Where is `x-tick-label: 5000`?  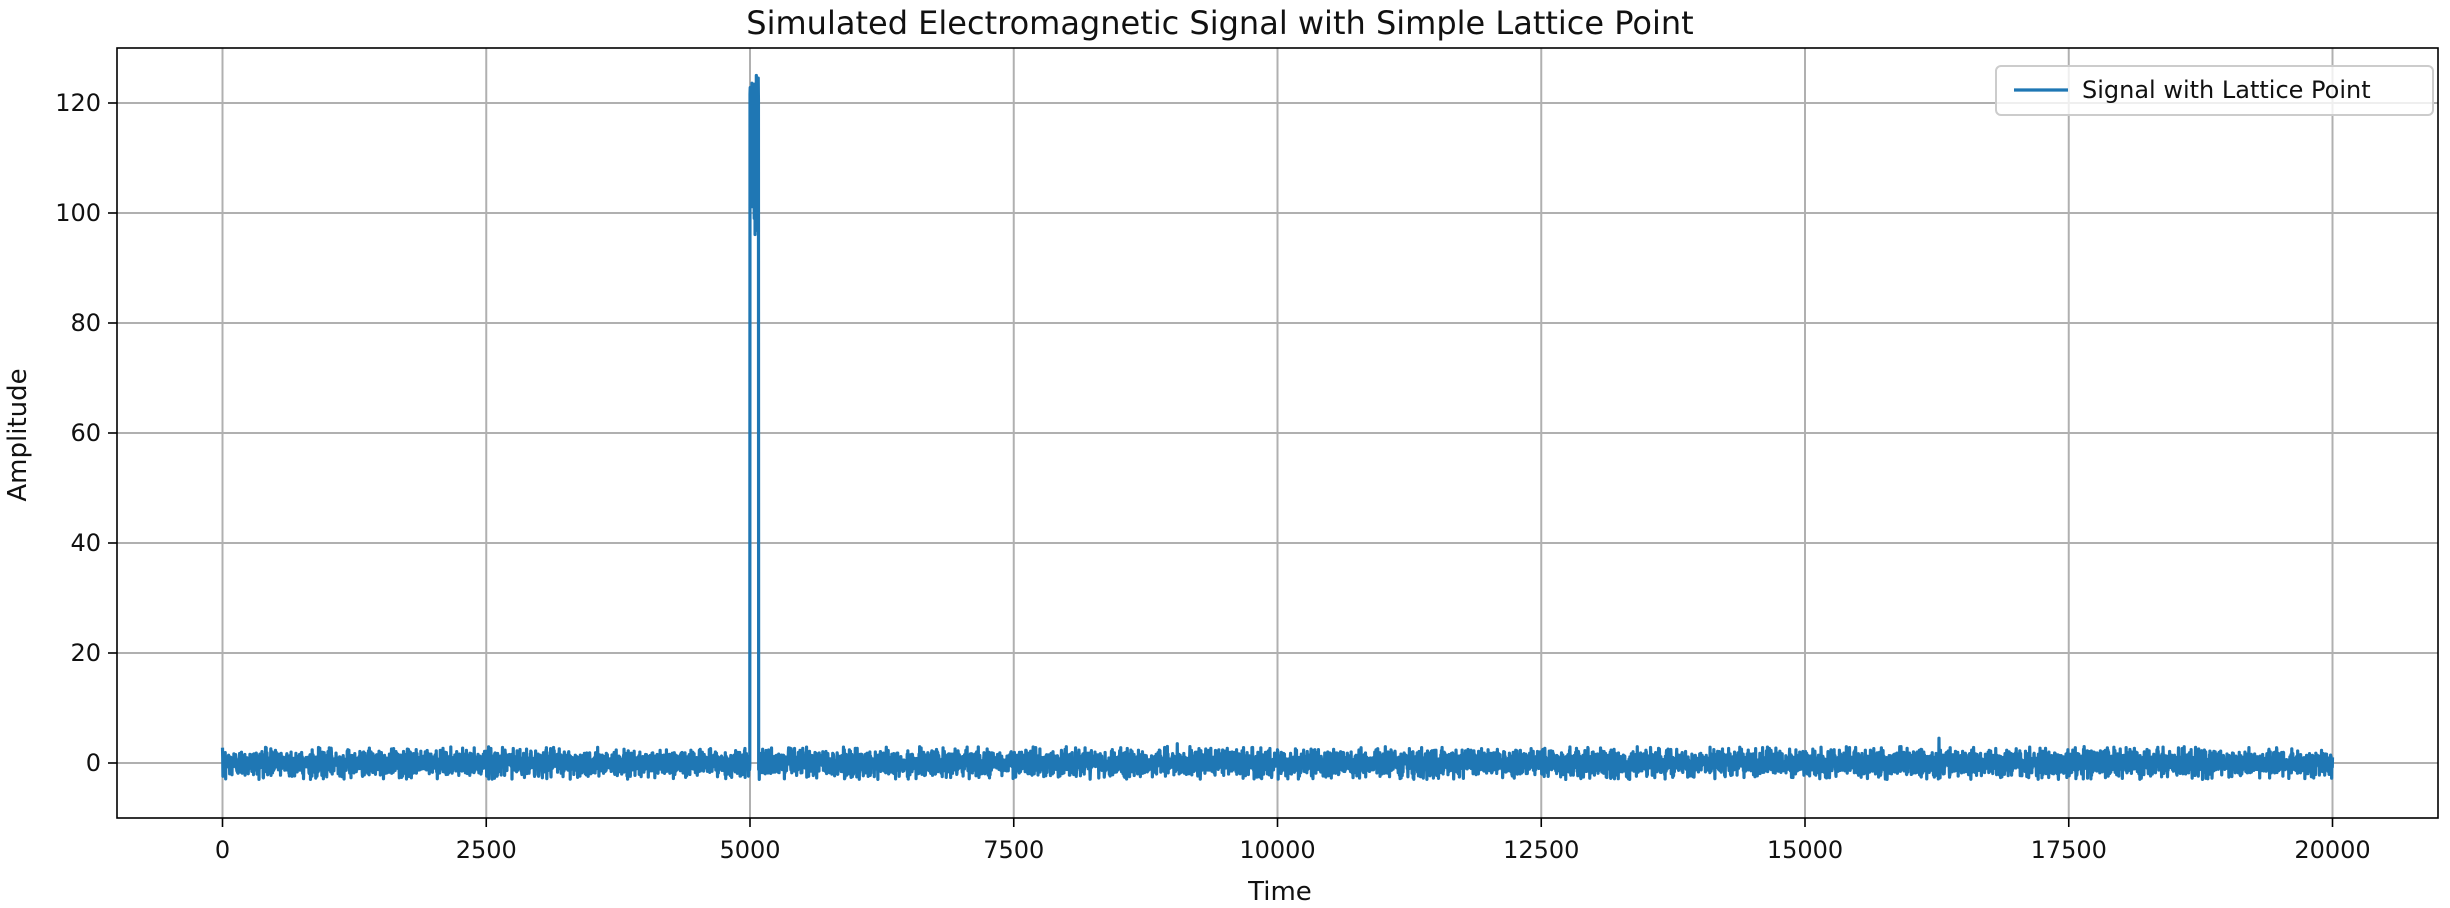
x-tick-label: 5000 is located at coordinates (749, 850).